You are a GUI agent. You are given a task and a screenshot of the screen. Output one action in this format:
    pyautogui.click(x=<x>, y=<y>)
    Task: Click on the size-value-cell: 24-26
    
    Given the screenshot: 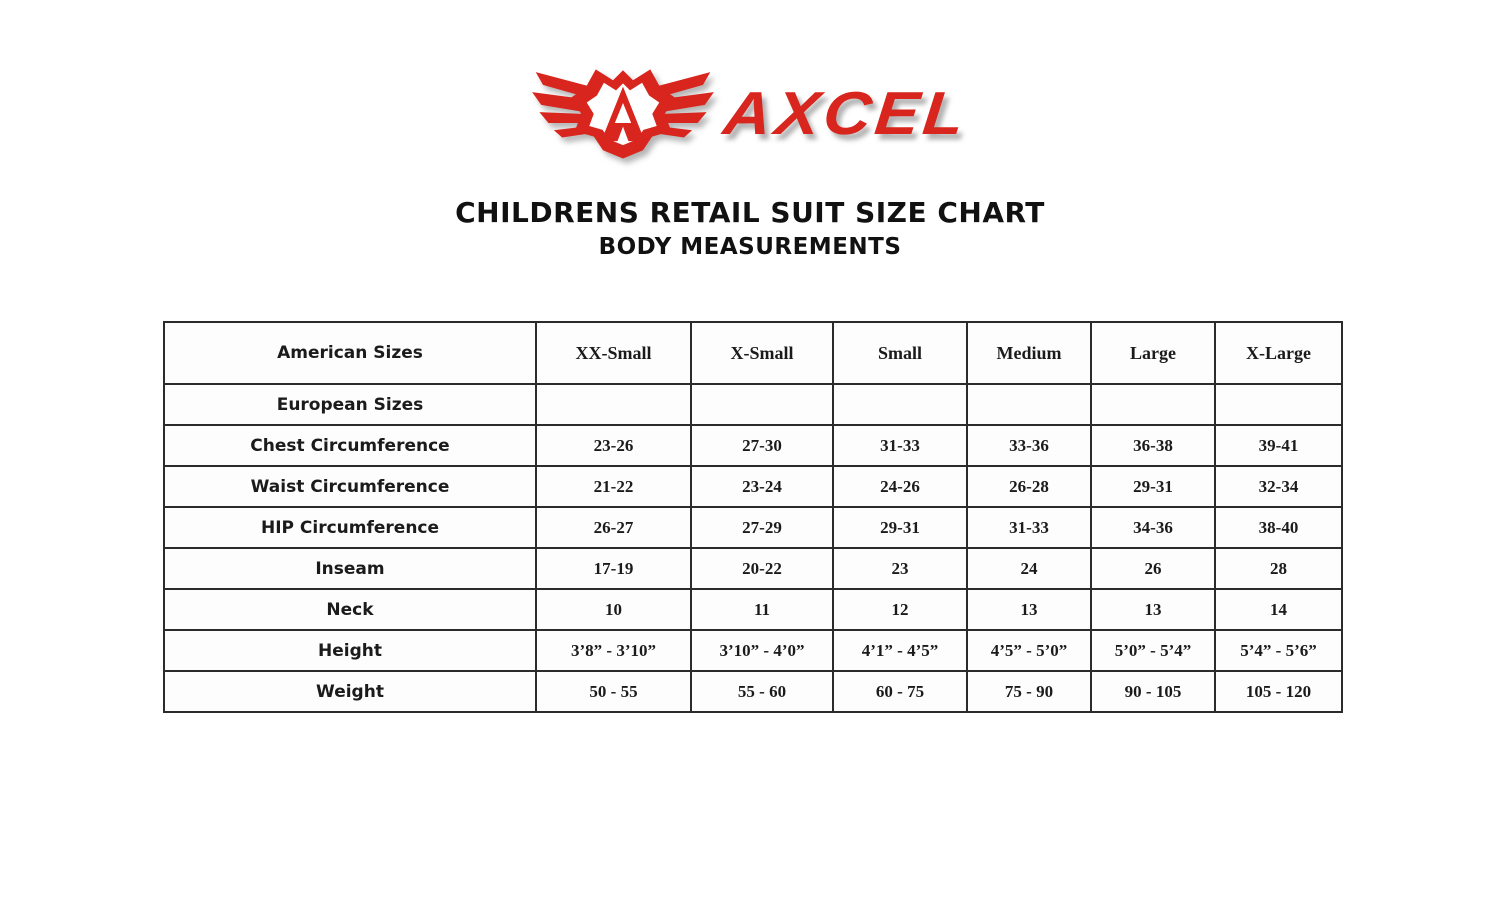 What is the action you would take?
    pyautogui.click(x=900, y=486)
    